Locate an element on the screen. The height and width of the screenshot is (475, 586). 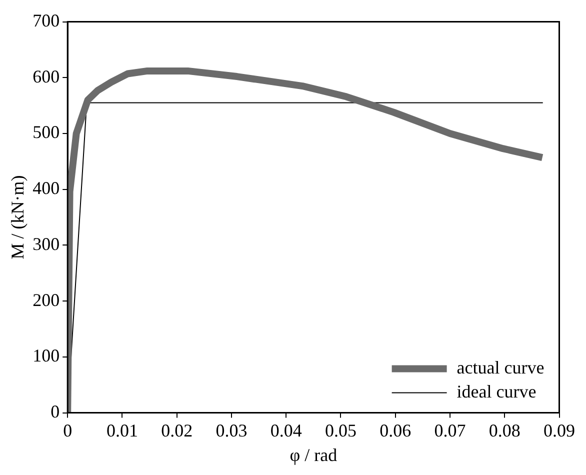
legend-label: ideal curve is located at coordinates (496, 392).